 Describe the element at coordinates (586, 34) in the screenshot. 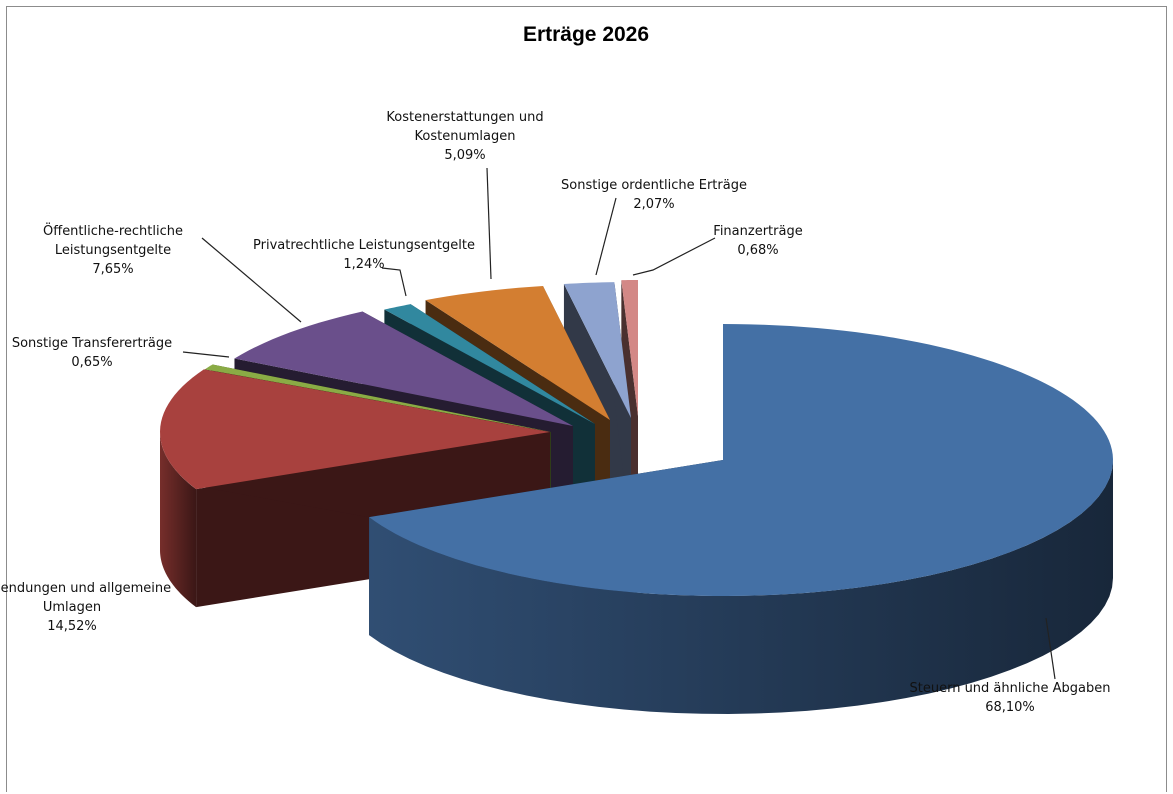

I see `chart-title: Erträge 2026` at that location.